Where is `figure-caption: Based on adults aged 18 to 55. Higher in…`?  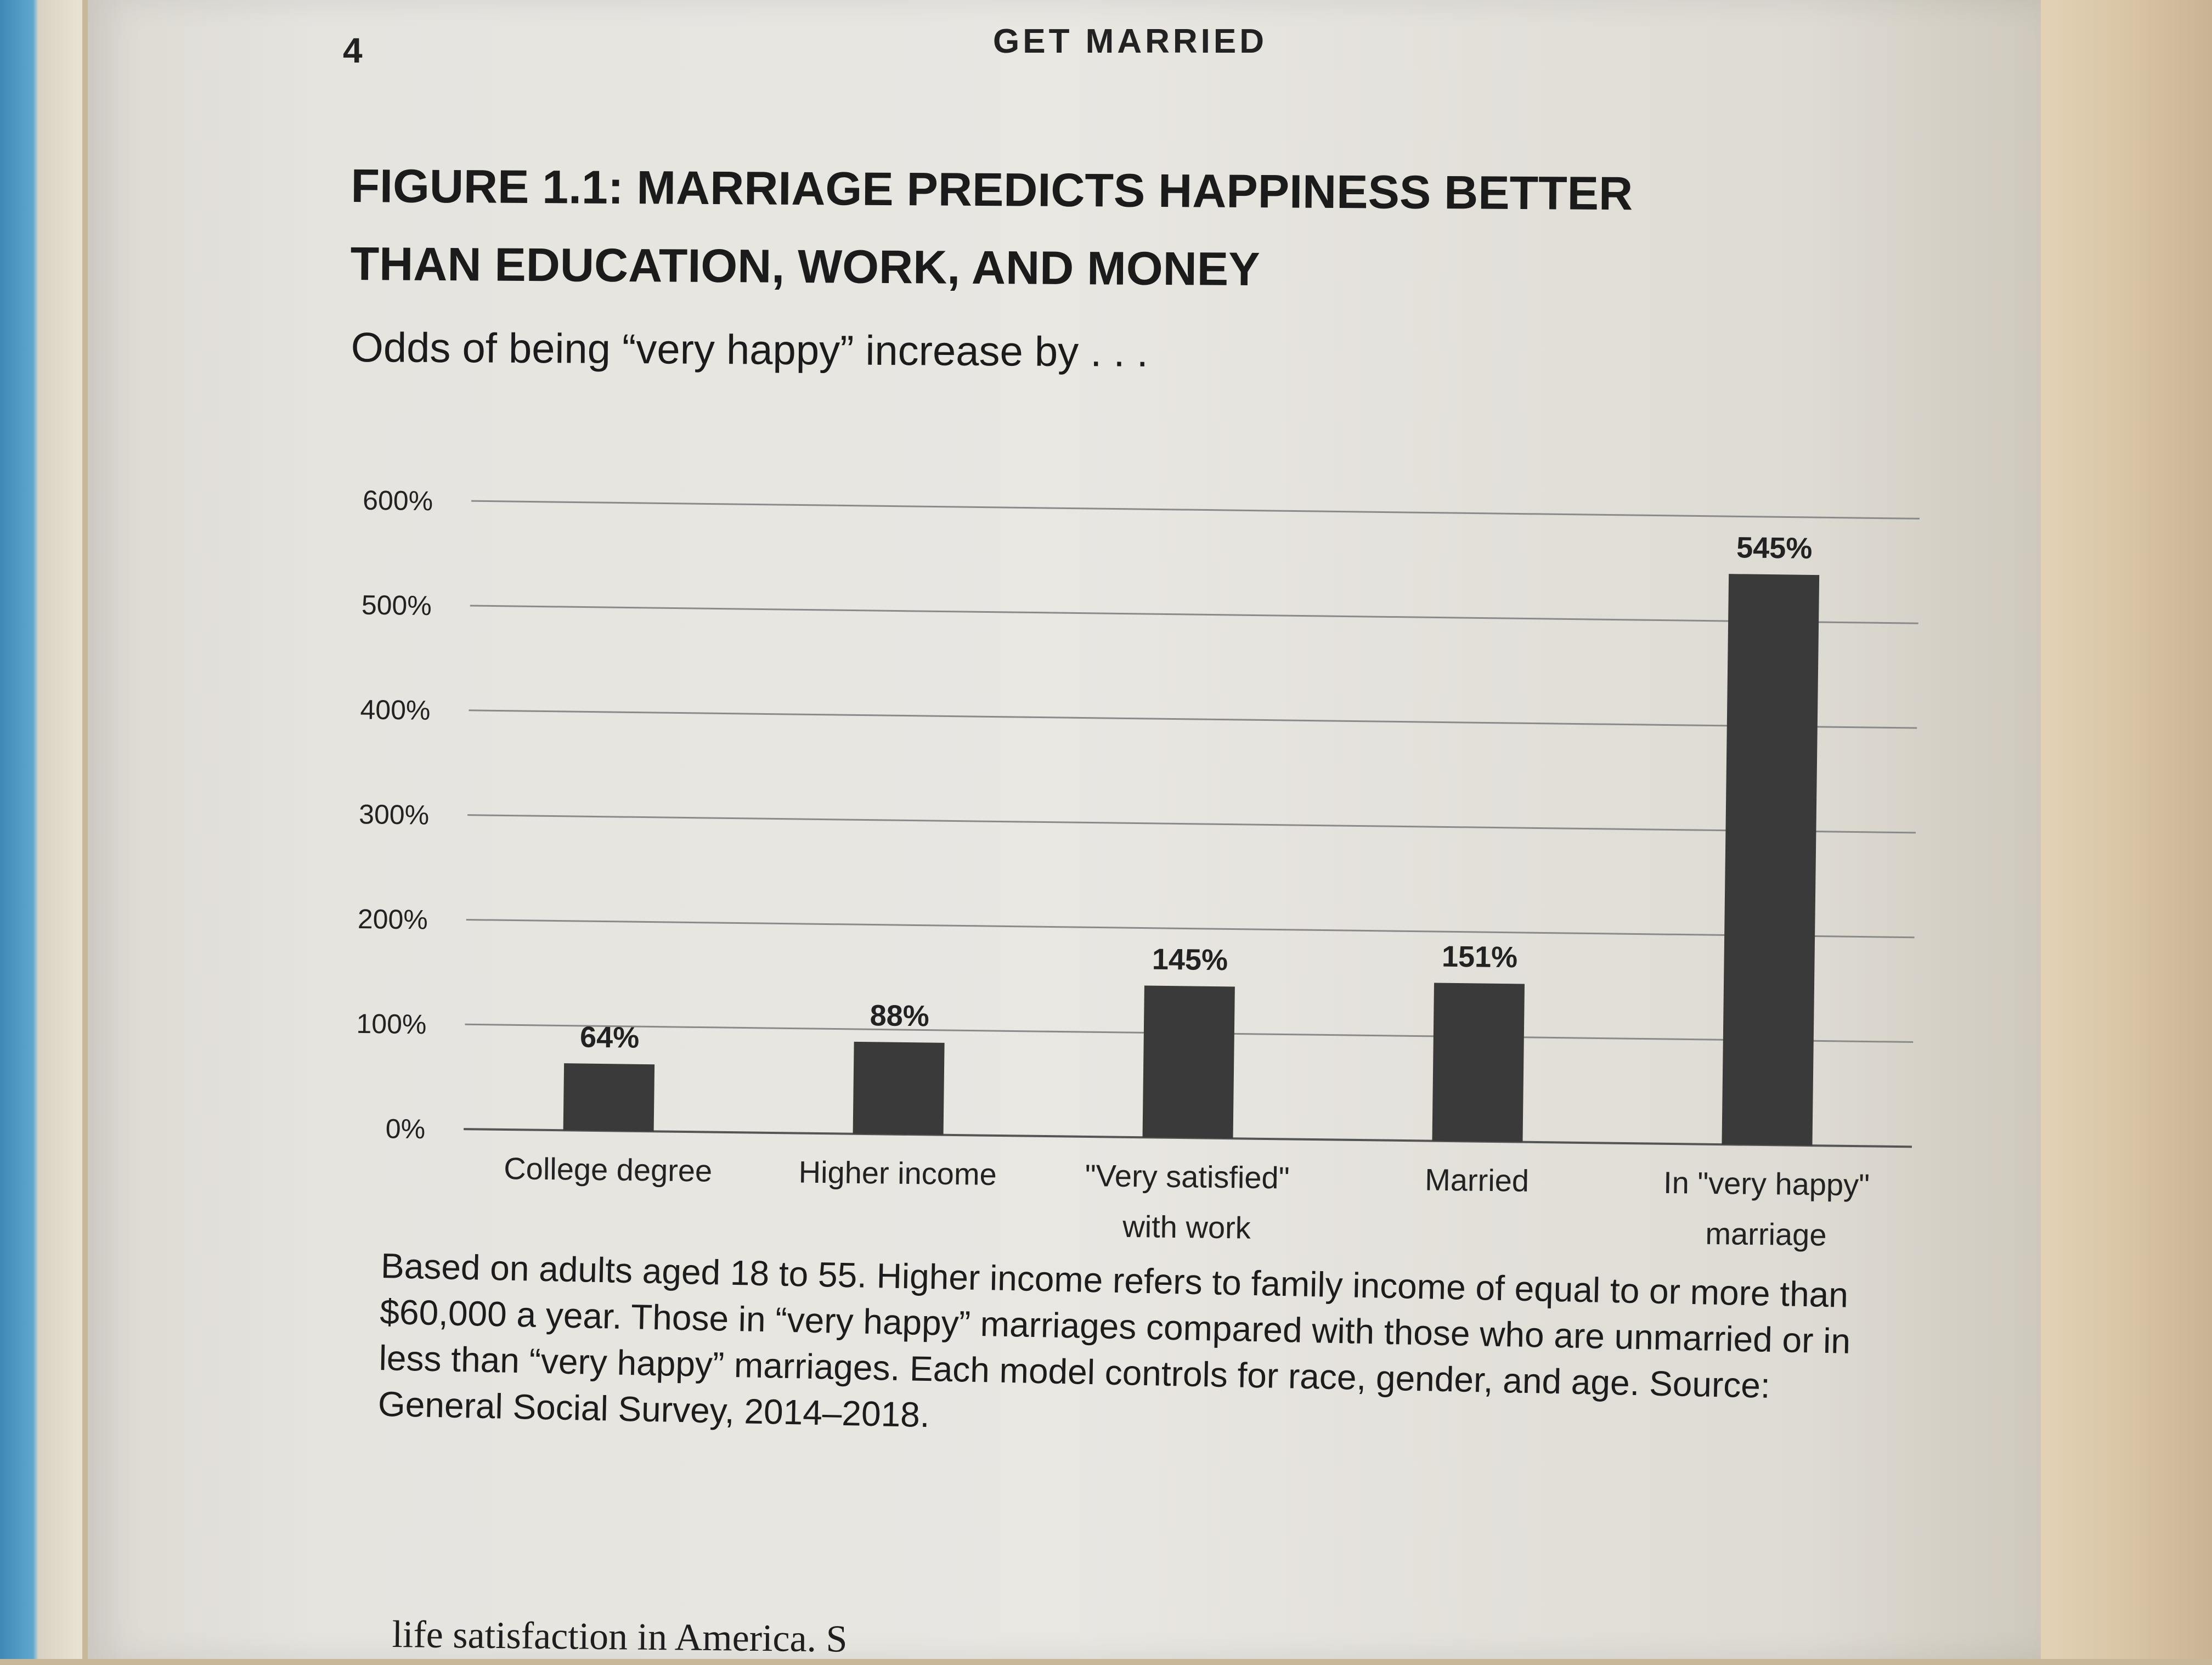 figure-caption: Based on adults aged 18 to 55. Higher in… is located at coordinates (1114, 1340).